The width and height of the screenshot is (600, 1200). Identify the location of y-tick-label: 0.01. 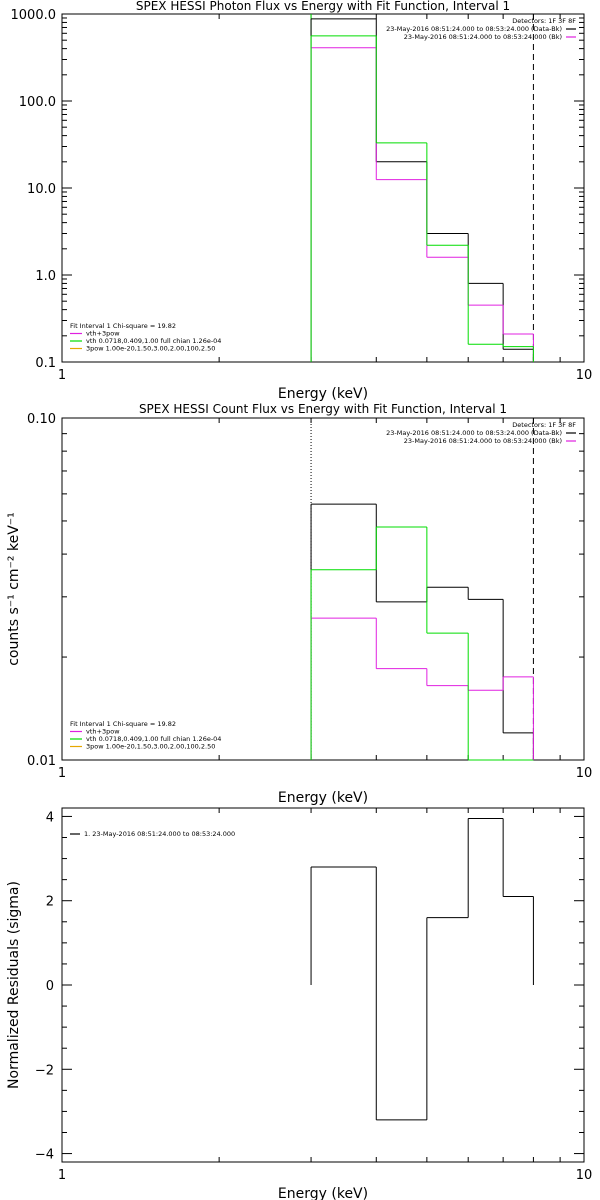
(41, 761).